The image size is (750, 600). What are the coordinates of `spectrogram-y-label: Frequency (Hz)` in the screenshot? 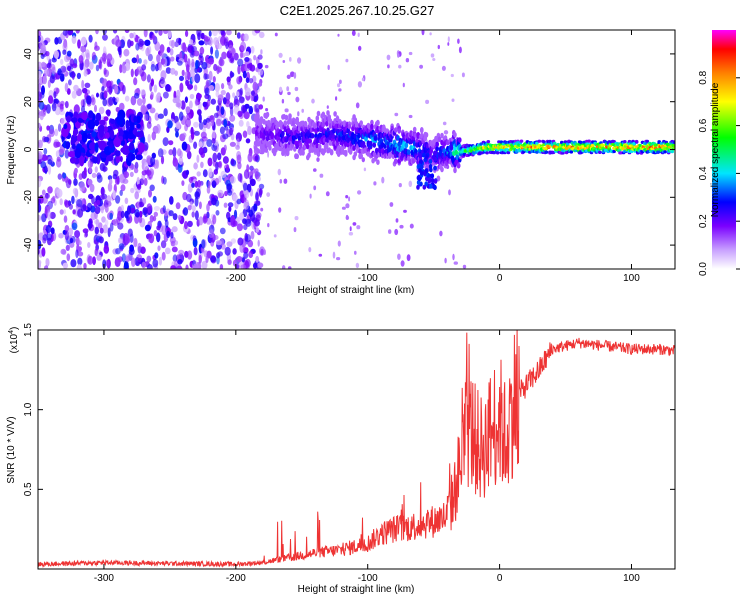 It's located at (11, 150).